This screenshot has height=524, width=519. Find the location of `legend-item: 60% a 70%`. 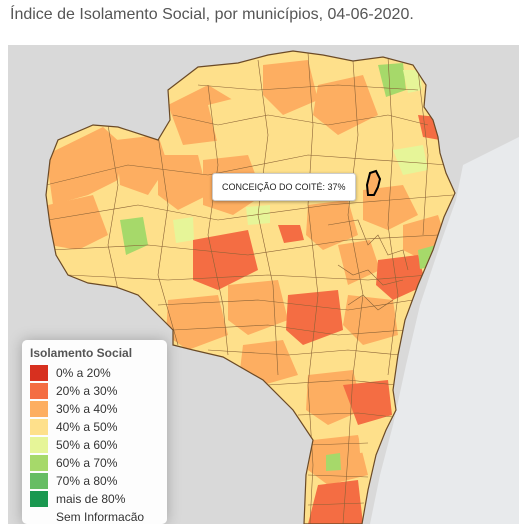

legend-item: 60% a 70% is located at coordinates (94, 463).